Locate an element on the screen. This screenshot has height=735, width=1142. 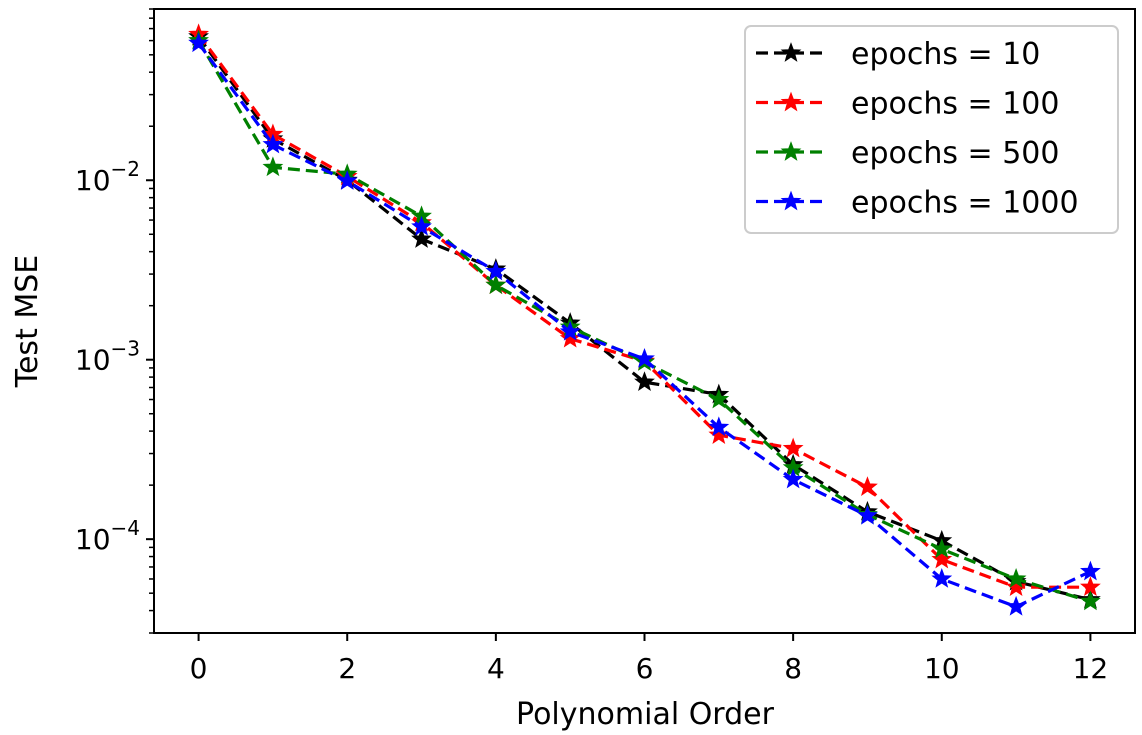
y-tick-label: 10⁻³ is located at coordinates (107, 357).